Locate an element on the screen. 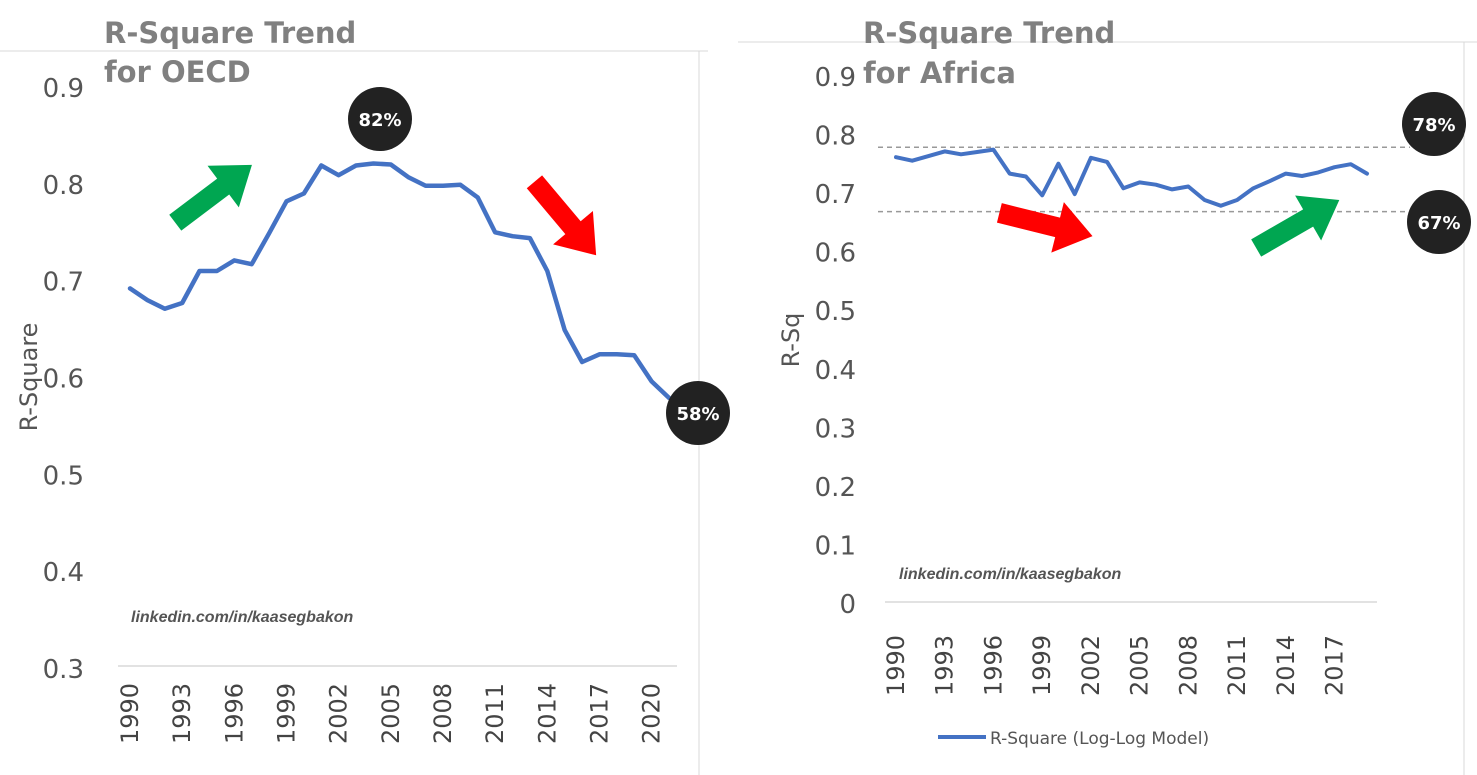  oecd-y-tick-label: 0.6 is located at coordinates (63, 380).